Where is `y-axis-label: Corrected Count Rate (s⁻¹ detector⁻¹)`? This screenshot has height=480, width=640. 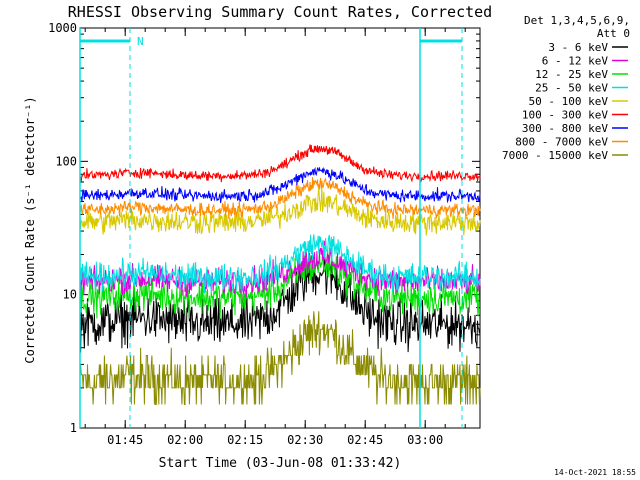 y-axis-label: Corrected Count Rate (s⁻¹ detector⁻¹) is located at coordinates (30, 229).